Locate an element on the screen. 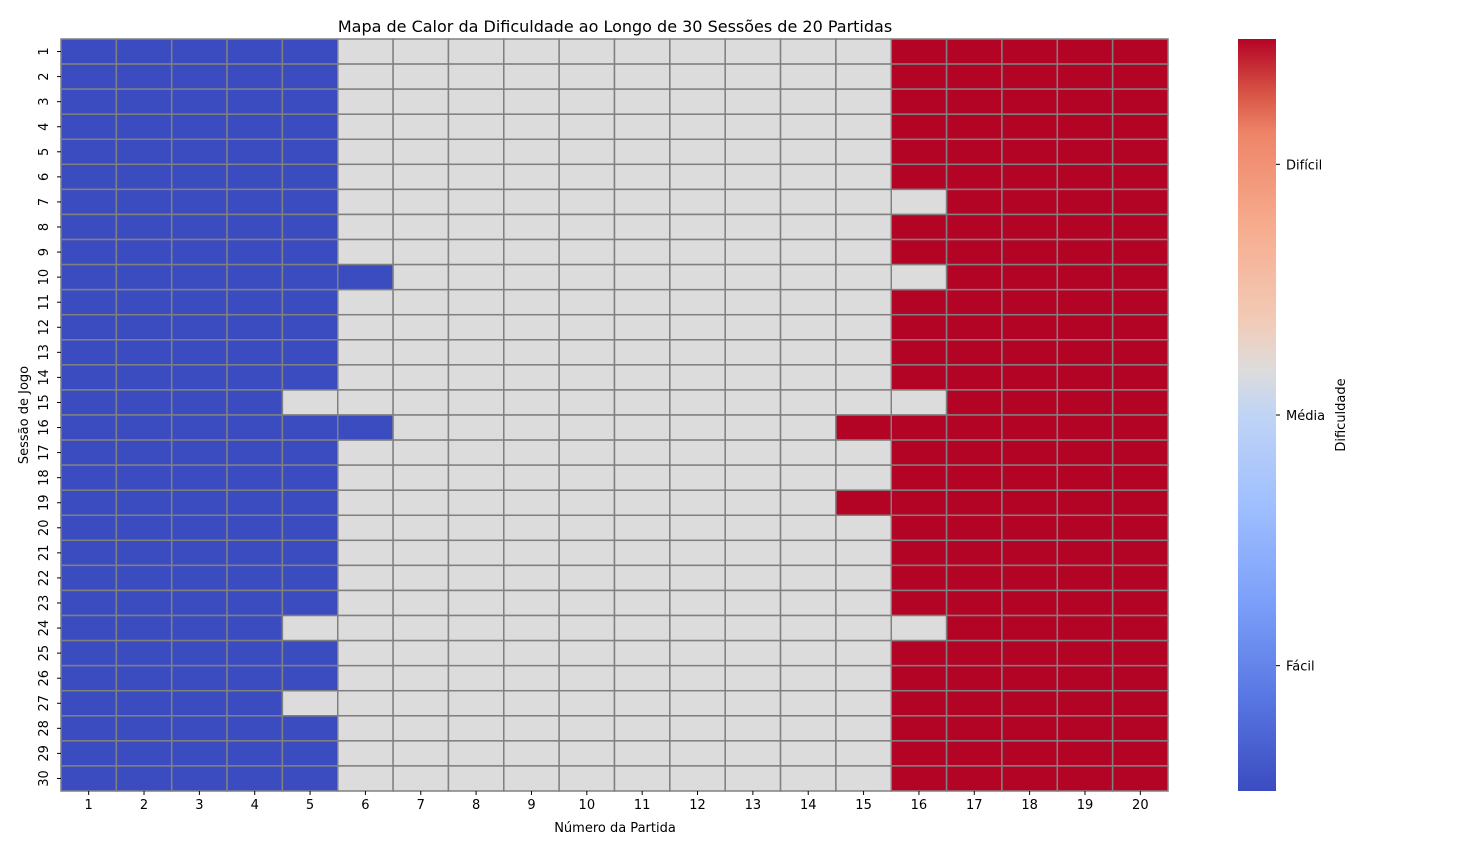 The width and height of the screenshot is (1461, 853). y-tick-label: 30 is located at coordinates (44, 778).